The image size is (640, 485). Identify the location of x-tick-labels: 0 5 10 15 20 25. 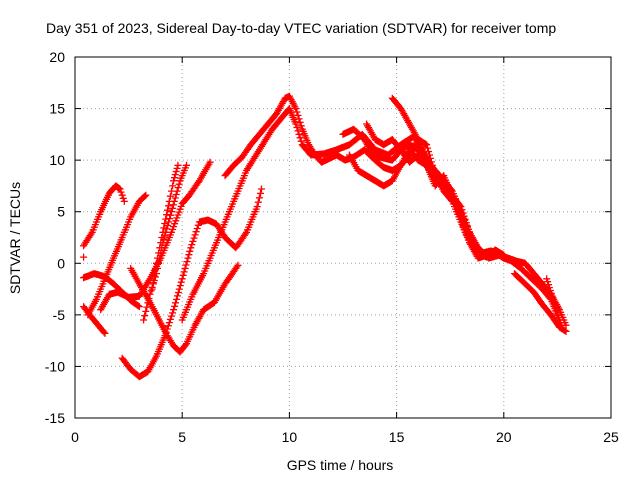
(345, 437).